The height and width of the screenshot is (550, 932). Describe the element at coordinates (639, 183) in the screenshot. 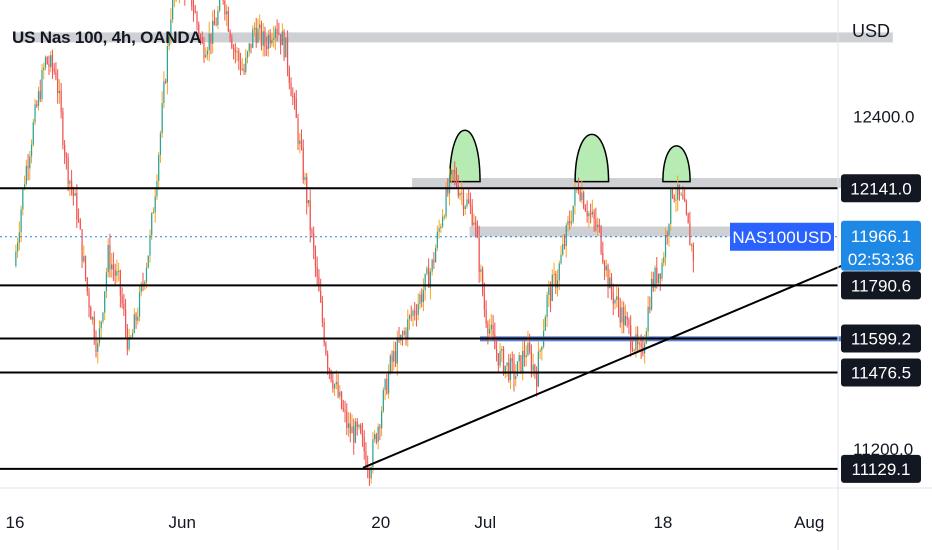

I see `grey-resistance-zone` at that location.